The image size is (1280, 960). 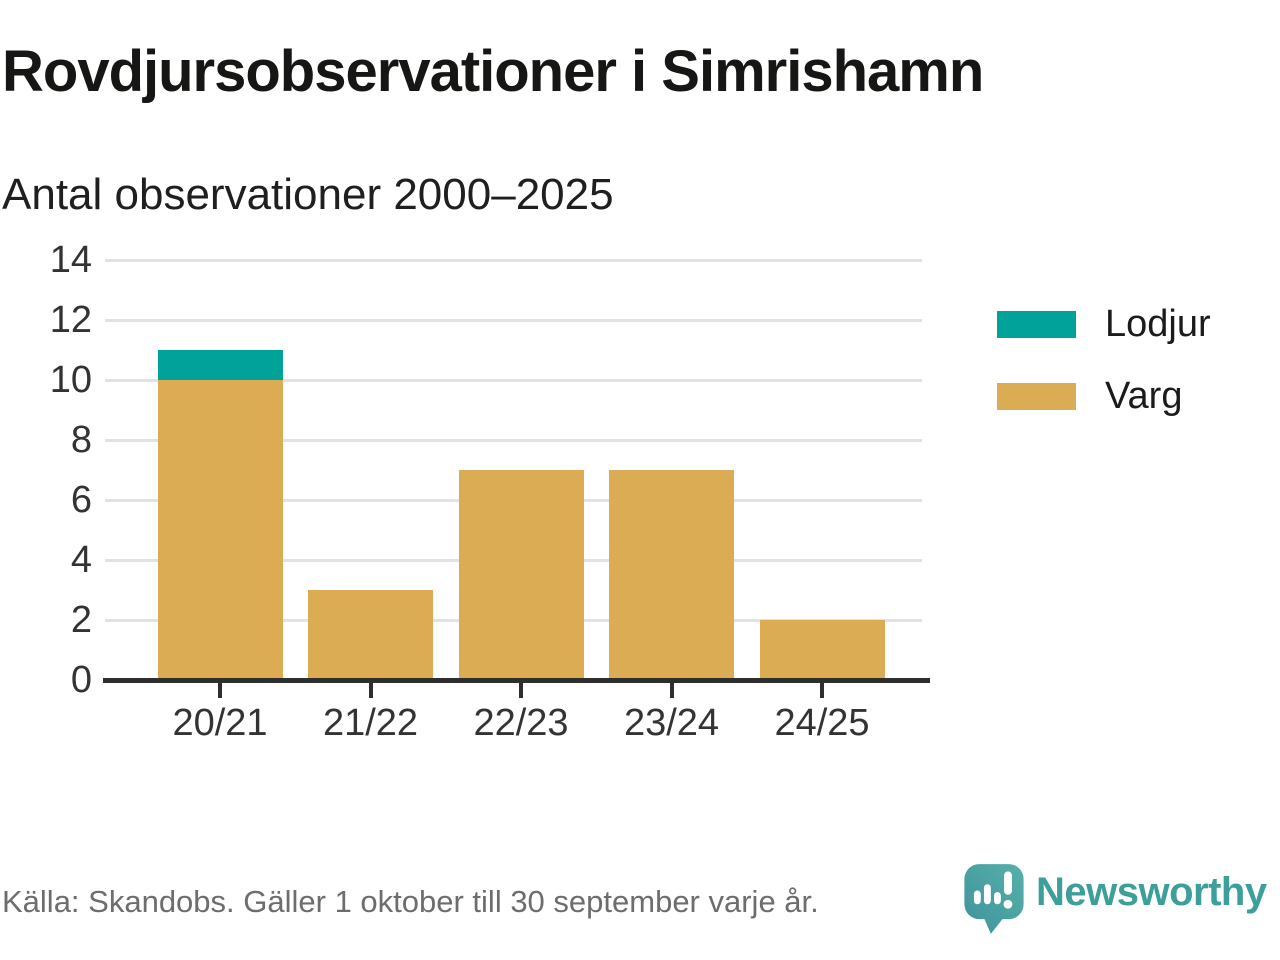 I want to click on brand-logo: Newsworthy, so click(x=1114, y=901).